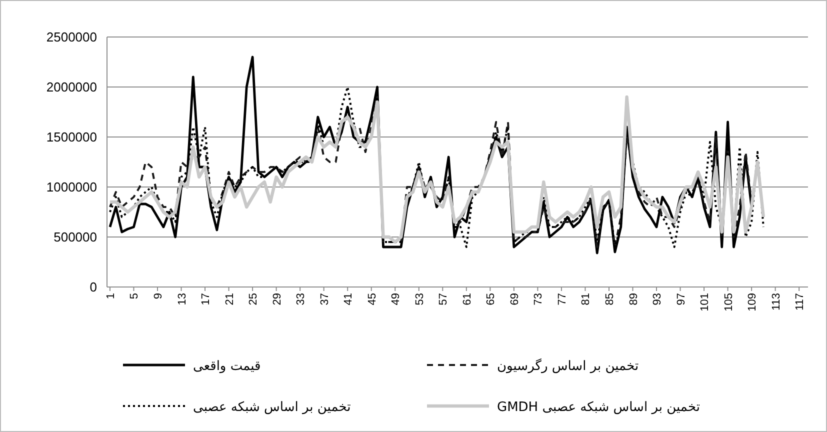 This screenshot has width=827, height=432. Describe the element at coordinates (348, 299) in the screenshot. I see `x-tick-label: 41` at that location.